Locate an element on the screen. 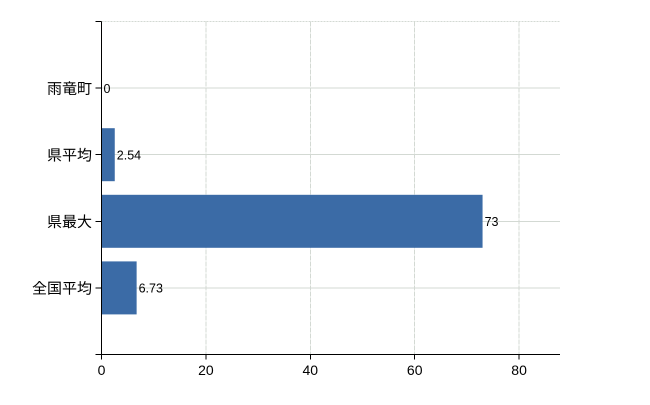 This screenshot has width=650, height=405. svg-text: 60 is located at coordinates (415, 370).